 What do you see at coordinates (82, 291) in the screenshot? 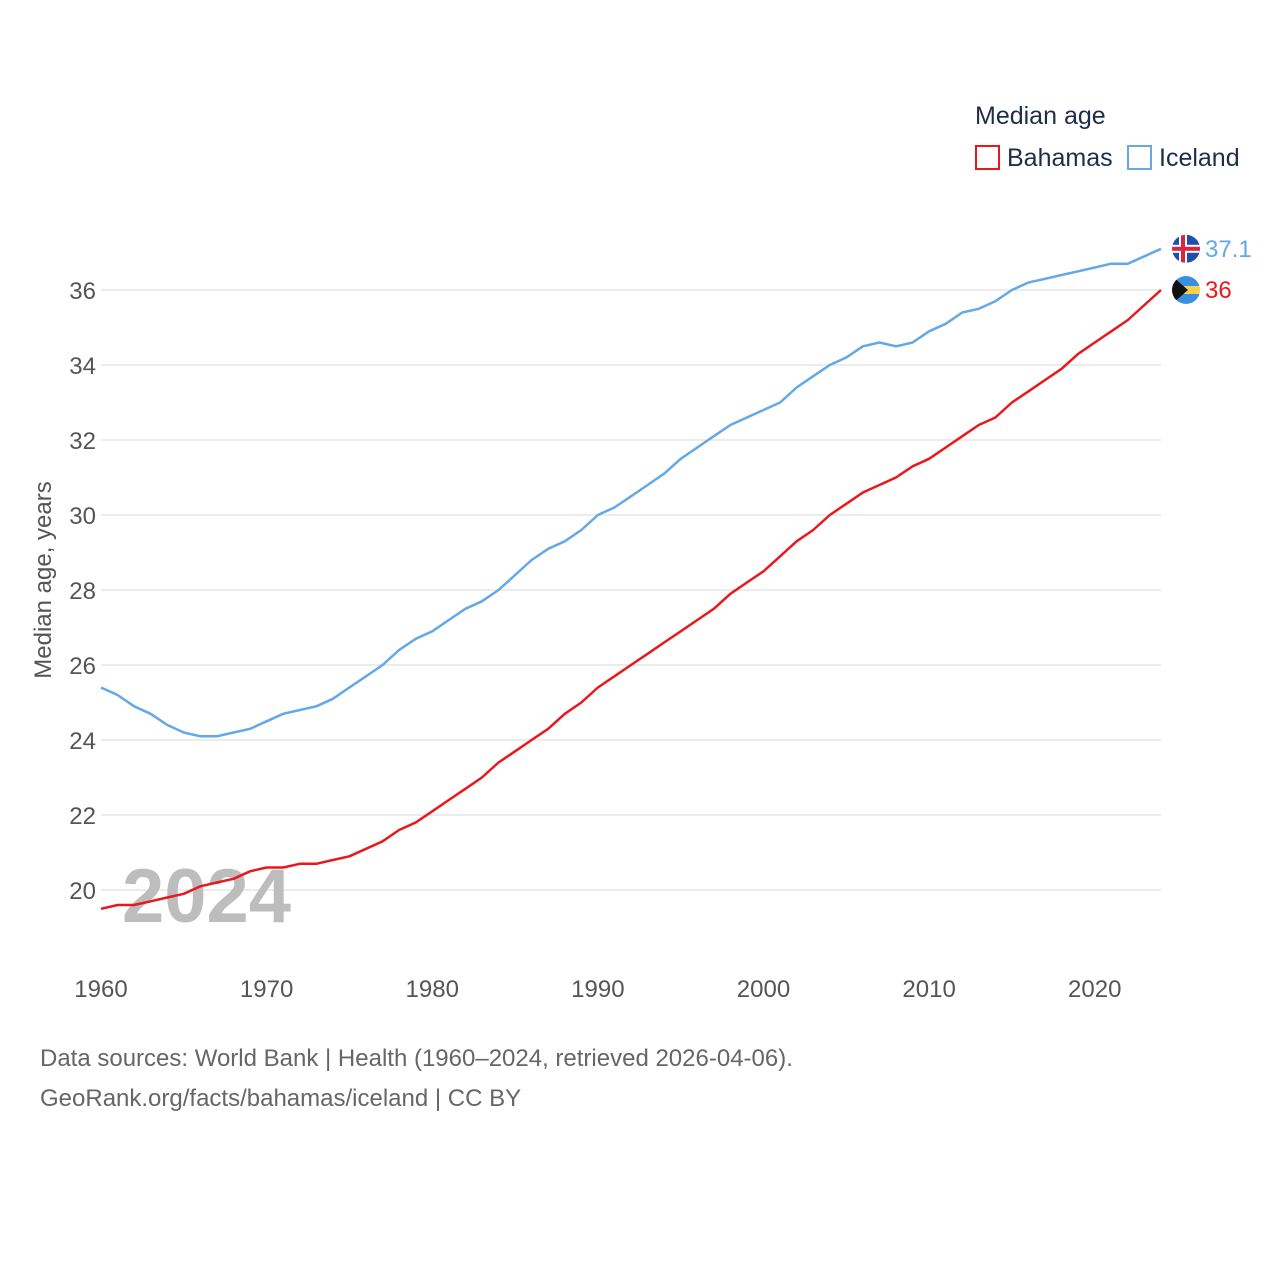
I see `y-tick-label-36: 36` at bounding box center [82, 291].